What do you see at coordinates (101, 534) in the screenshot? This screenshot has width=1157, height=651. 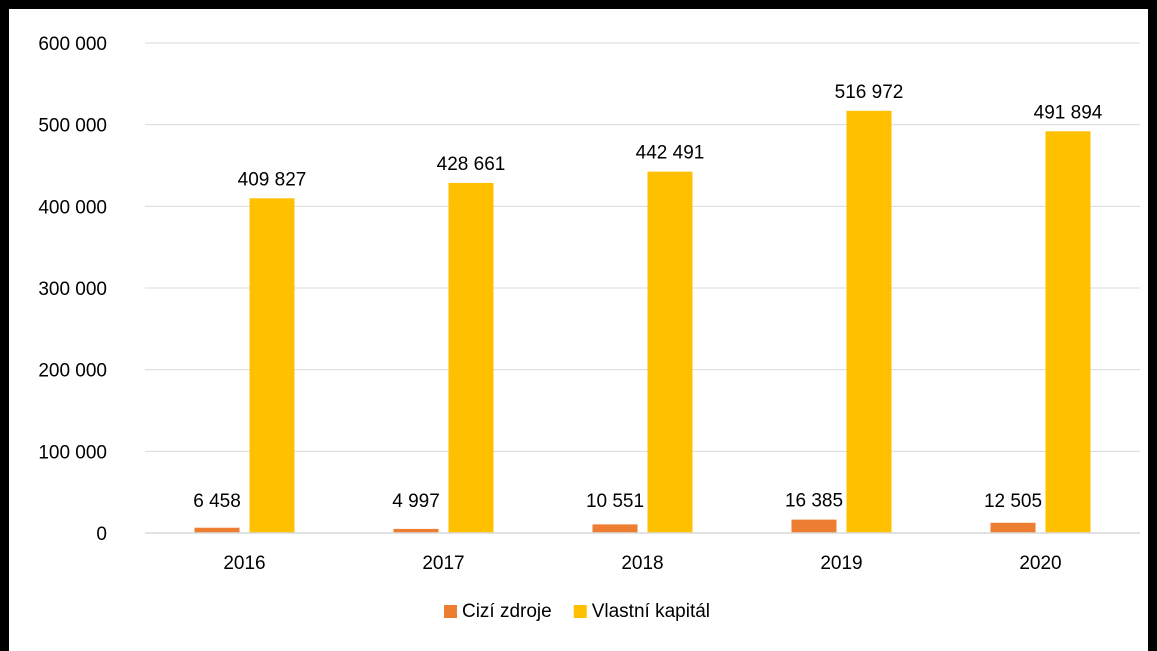 I see `y-tick-label: 0` at bounding box center [101, 534].